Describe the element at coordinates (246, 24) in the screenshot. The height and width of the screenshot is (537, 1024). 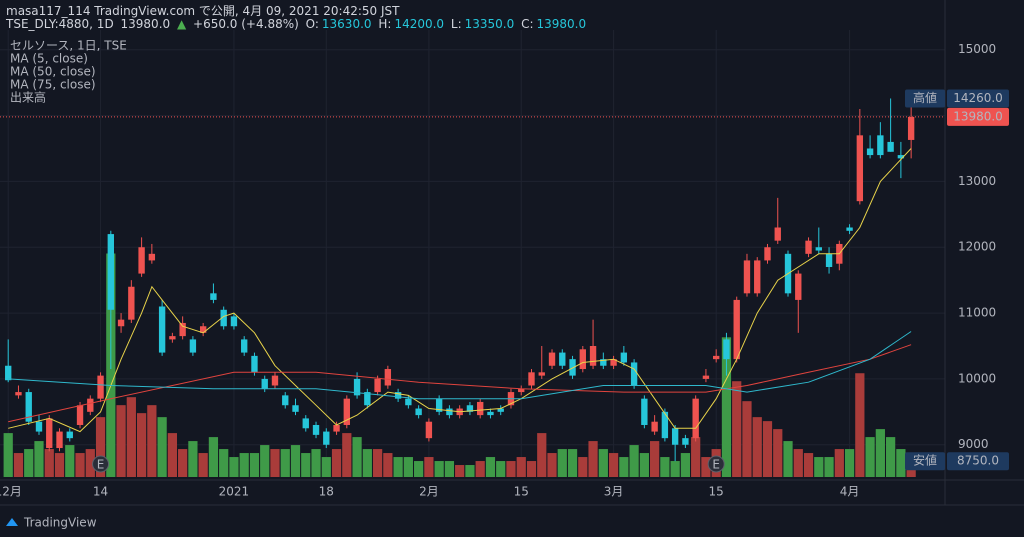
I see `change: +650.0 (+4.88%)` at that location.